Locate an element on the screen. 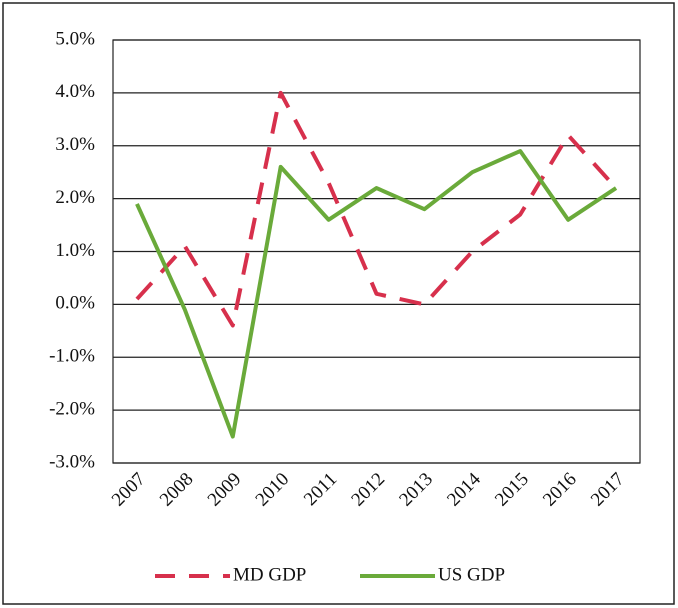 The height and width of the screenshot is (608, 678). x-tick-label: 2009 is located at coordinates (225, 490).